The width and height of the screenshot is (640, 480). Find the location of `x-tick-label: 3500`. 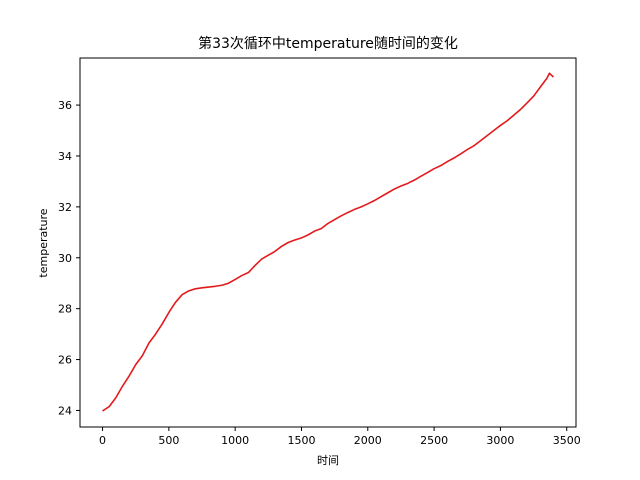

x-tick-label: 3500 is located at coordinates (567, 440).